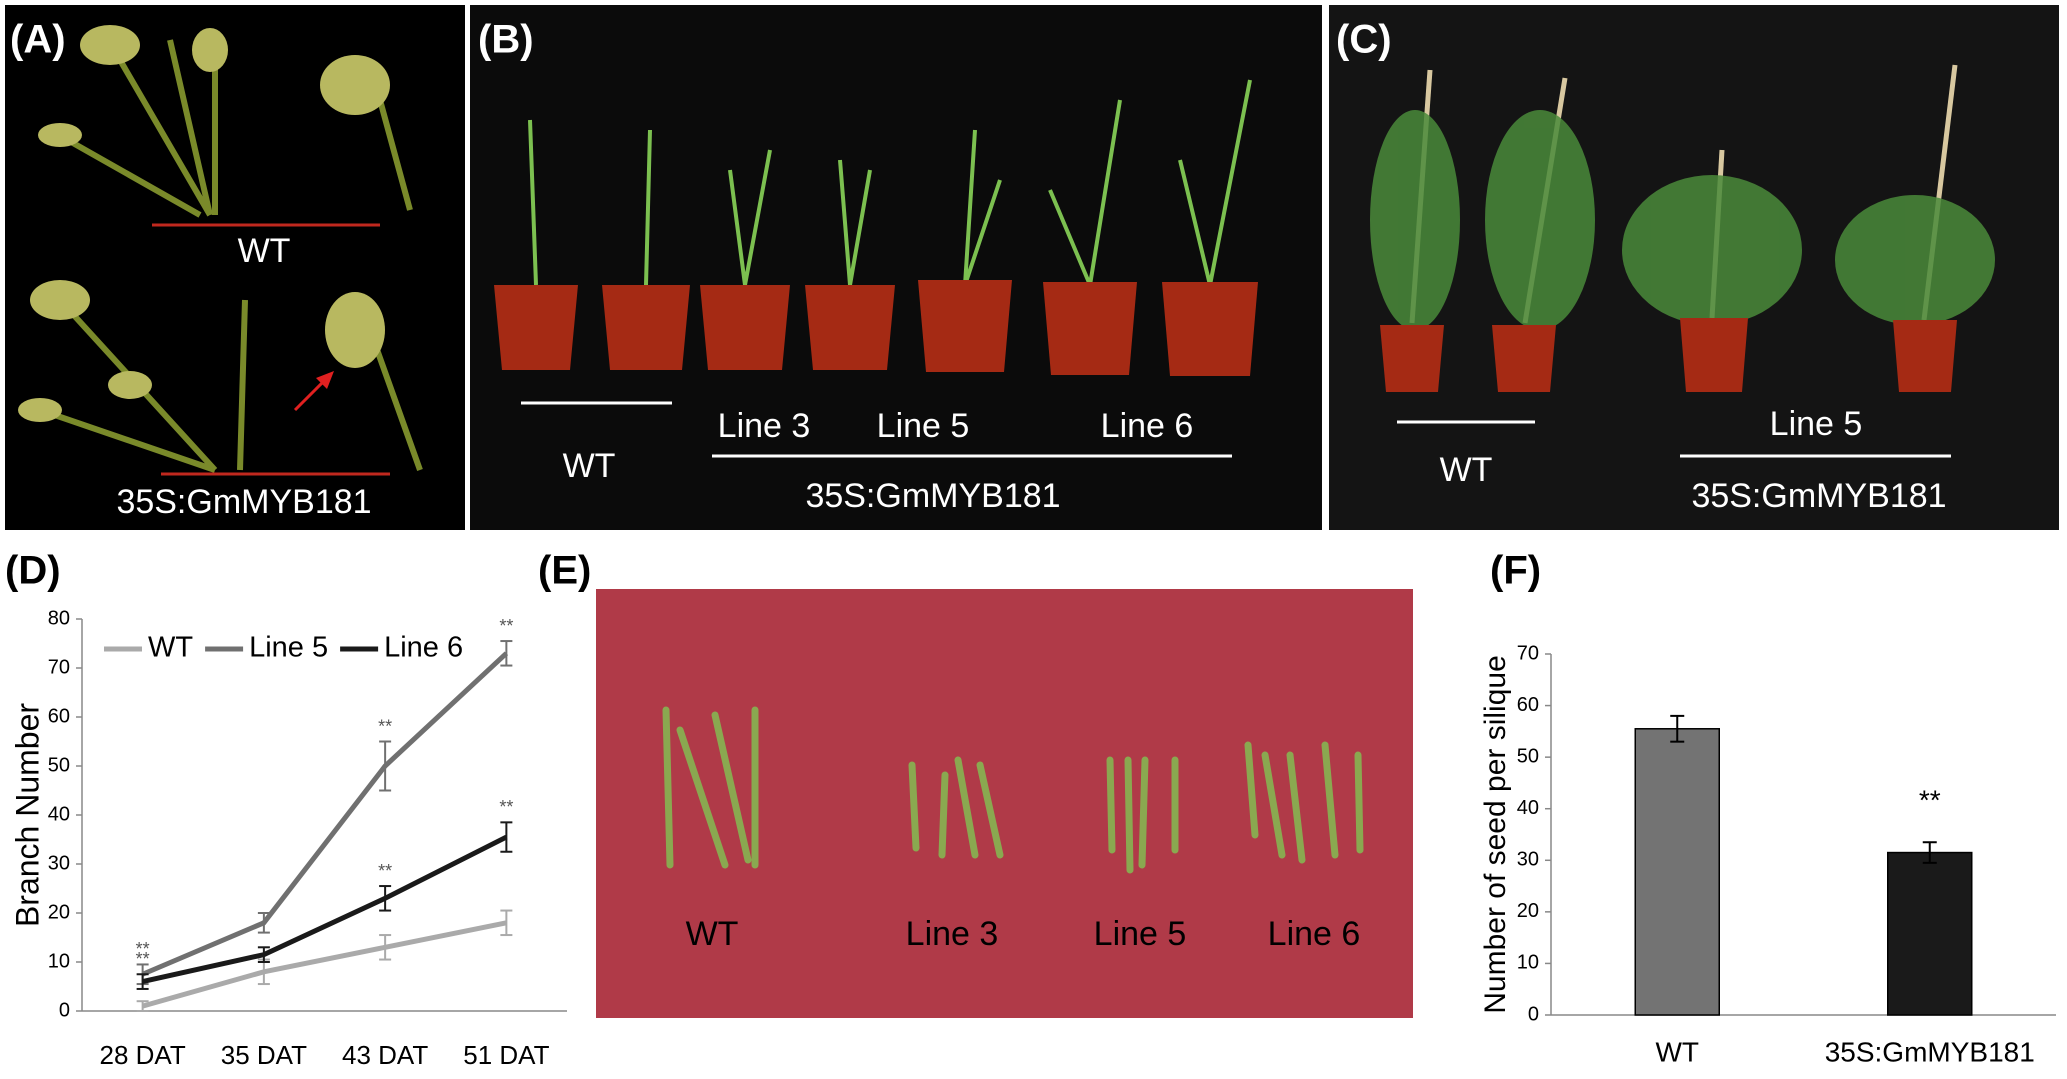 The width and height of the screenshot is (2067, 1079). Describe the element at coordinates (170, 648) in the screenshot. I see `legend-label: WT` at that location.